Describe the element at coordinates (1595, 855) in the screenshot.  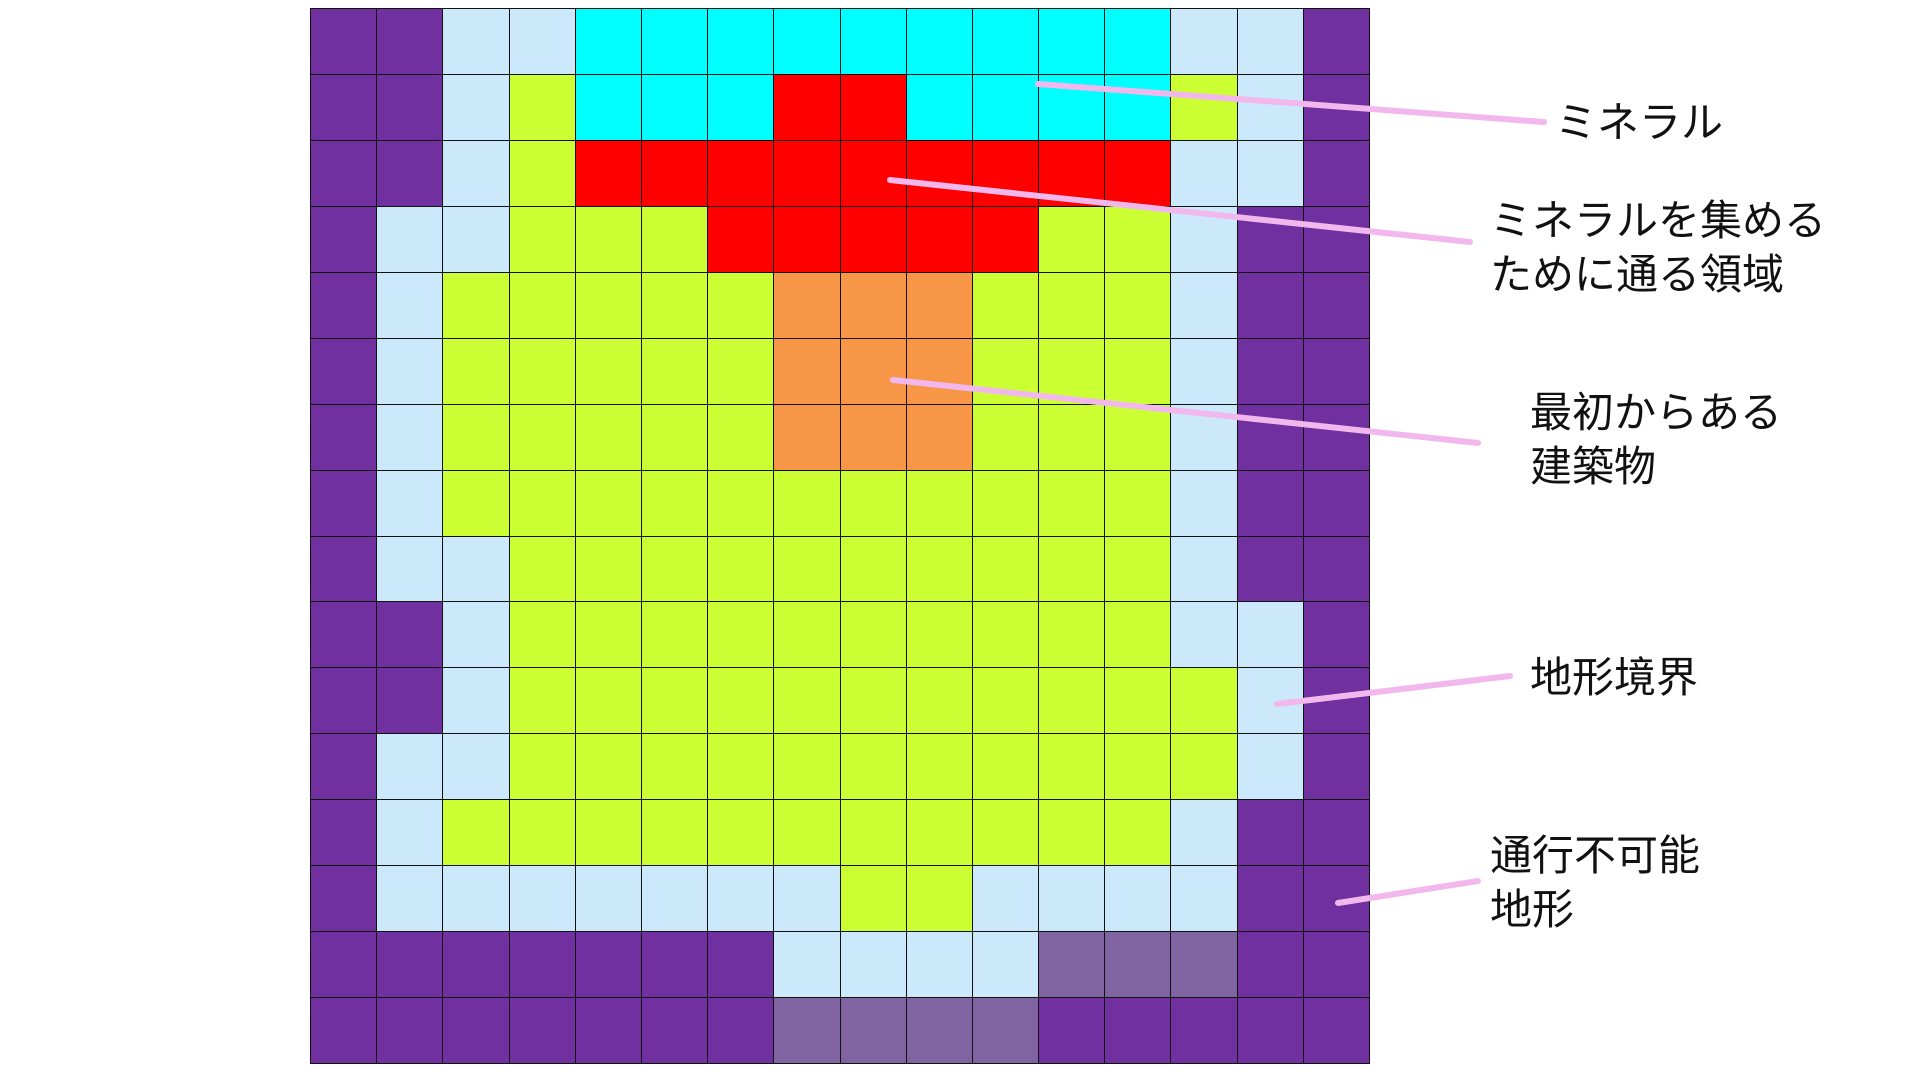
I see `label-impassable-line1: 通行不可能` at that location.